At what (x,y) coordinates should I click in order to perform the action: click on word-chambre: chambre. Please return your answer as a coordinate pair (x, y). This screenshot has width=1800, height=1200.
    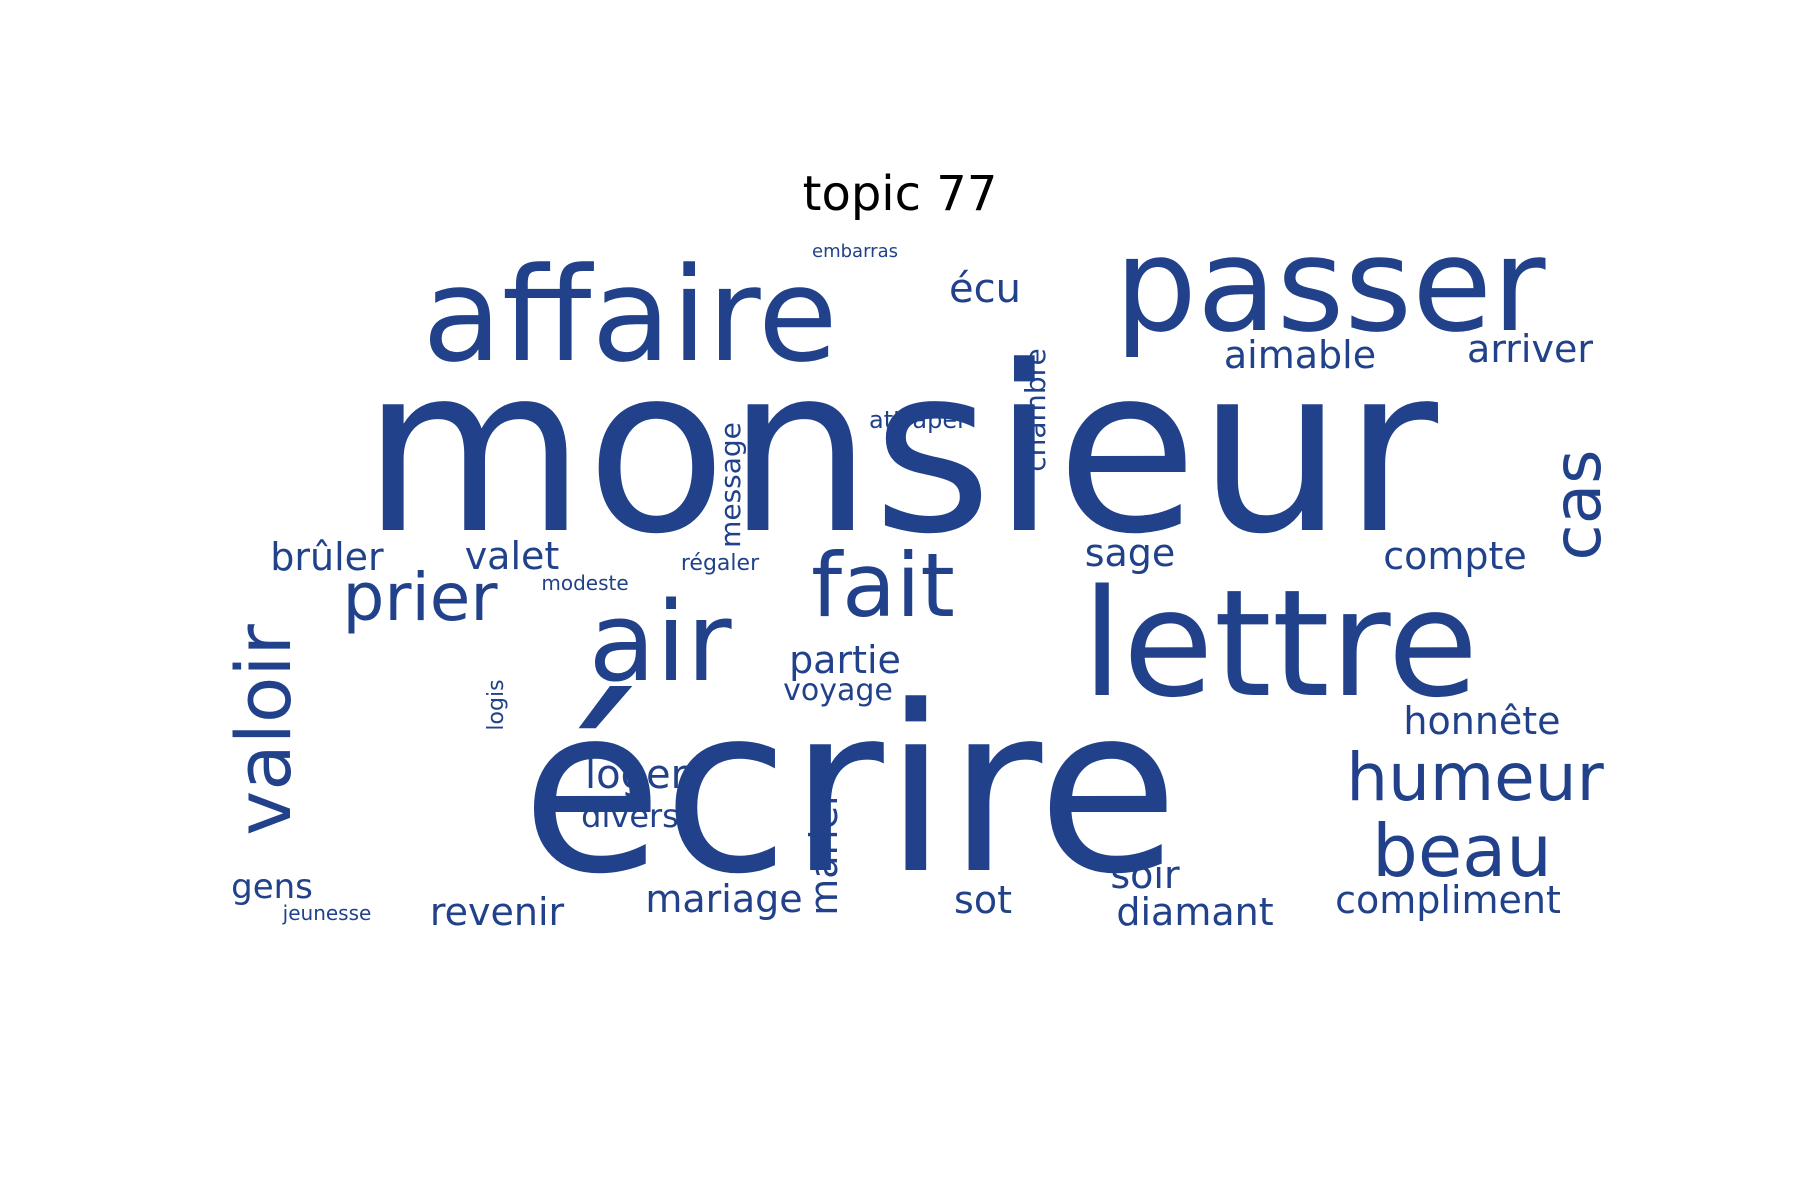
    Looking at the image, I should click on (1035, 409).